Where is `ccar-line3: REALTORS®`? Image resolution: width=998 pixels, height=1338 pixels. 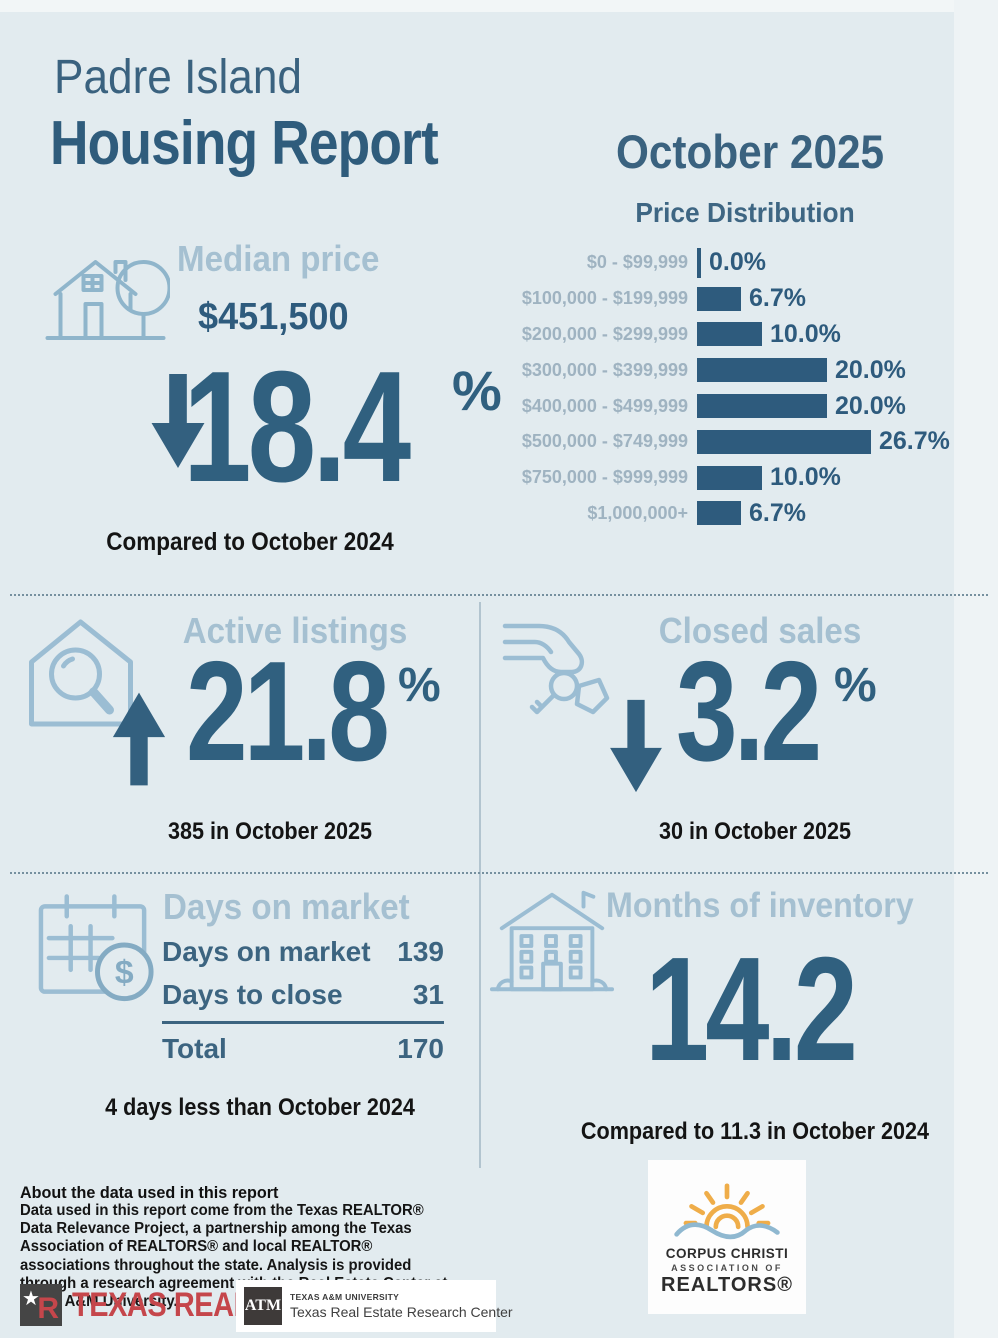 ccar-line3: REALTORS® is located at coordinates (727, 1284).